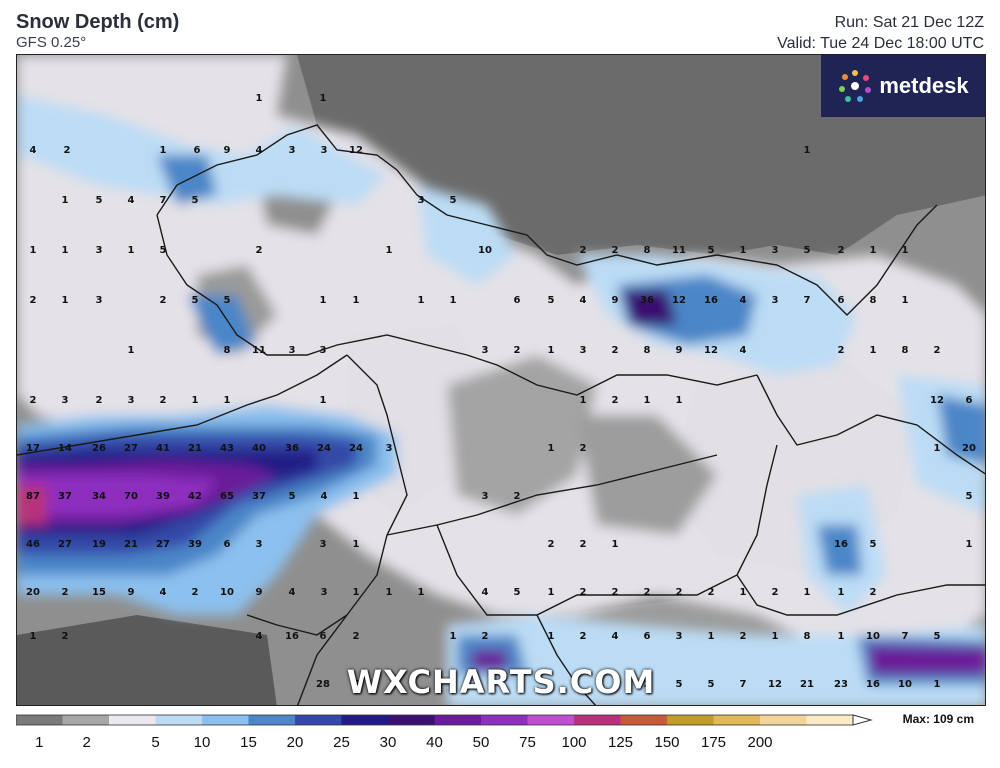 The width and height of the screenshot is (1000, 768). What do you see at coordinates (295, 742) in the screenshot?
I see `legend-tick-label: 20` at bounding box center [295, 742].